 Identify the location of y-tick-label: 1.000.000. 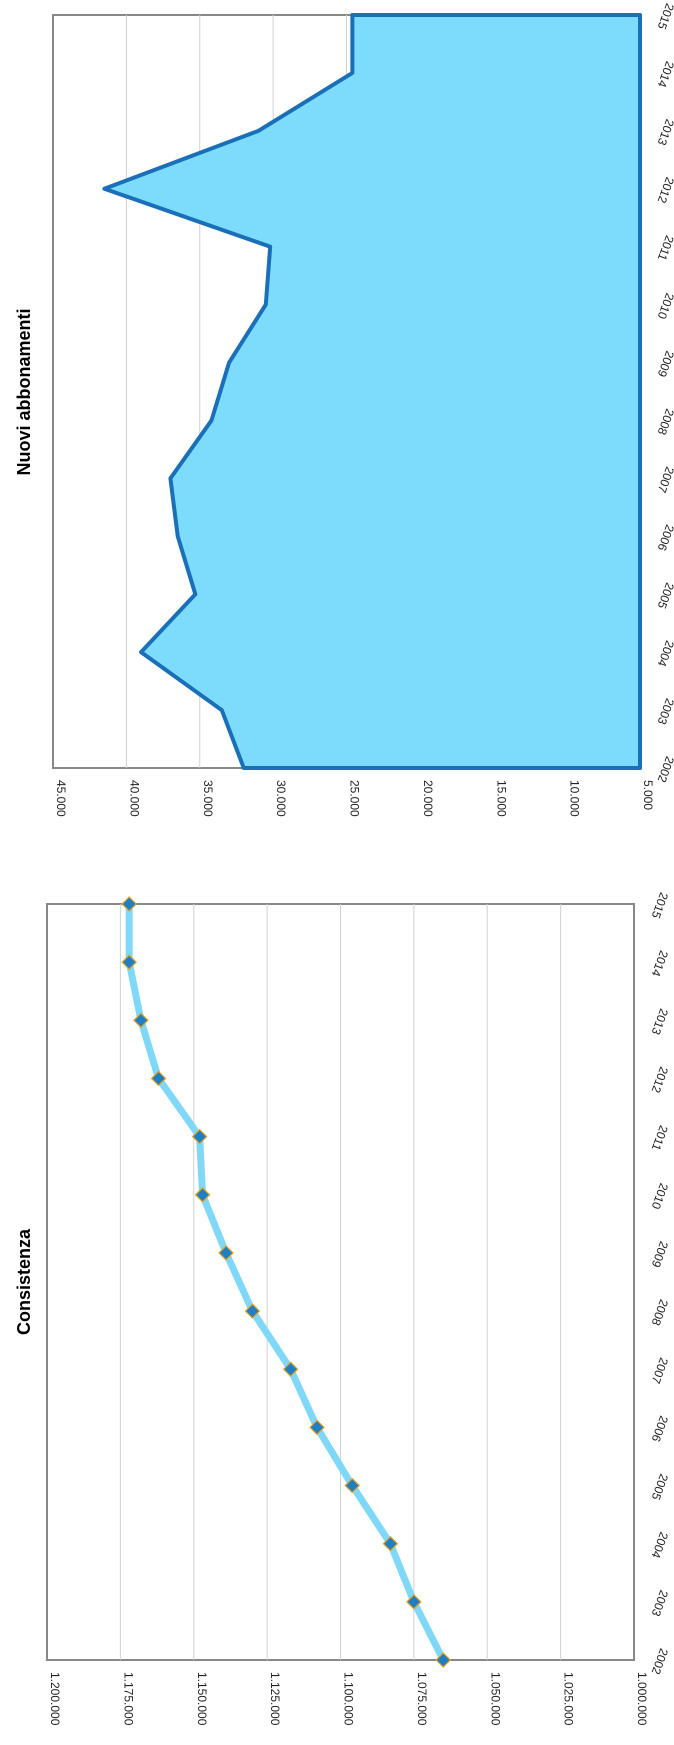
(642, 1699).